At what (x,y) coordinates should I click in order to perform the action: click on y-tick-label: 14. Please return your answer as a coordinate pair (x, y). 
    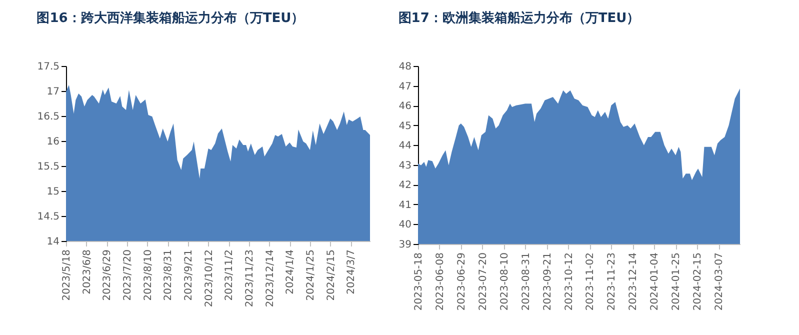
    Looking at the image, I should click on (53, 242).